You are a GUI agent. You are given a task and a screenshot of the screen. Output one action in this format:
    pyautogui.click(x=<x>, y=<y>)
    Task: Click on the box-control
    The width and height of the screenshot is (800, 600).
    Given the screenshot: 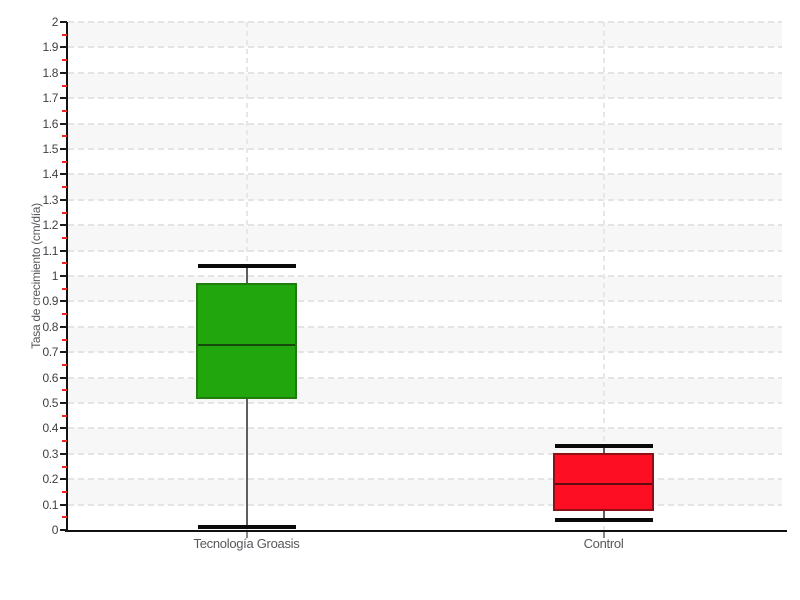 What is the action you would take?
    pyautogui.click(x=603, y=481)
    